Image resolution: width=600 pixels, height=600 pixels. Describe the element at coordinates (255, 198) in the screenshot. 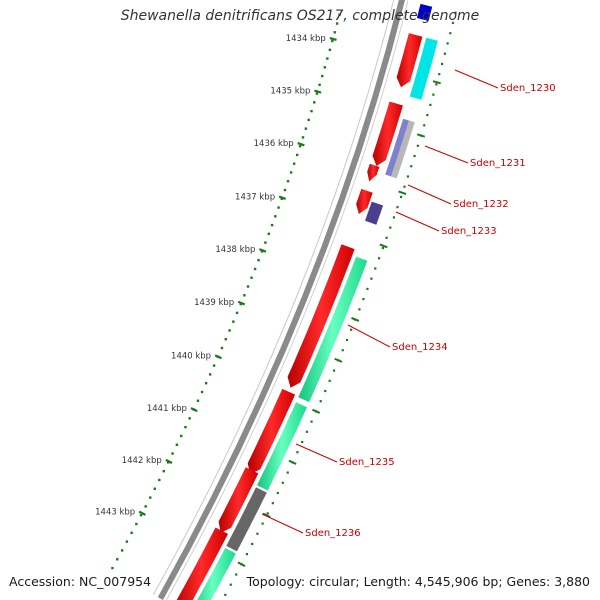

I see `ruler-tick-label: 1437 kbp` at that location.